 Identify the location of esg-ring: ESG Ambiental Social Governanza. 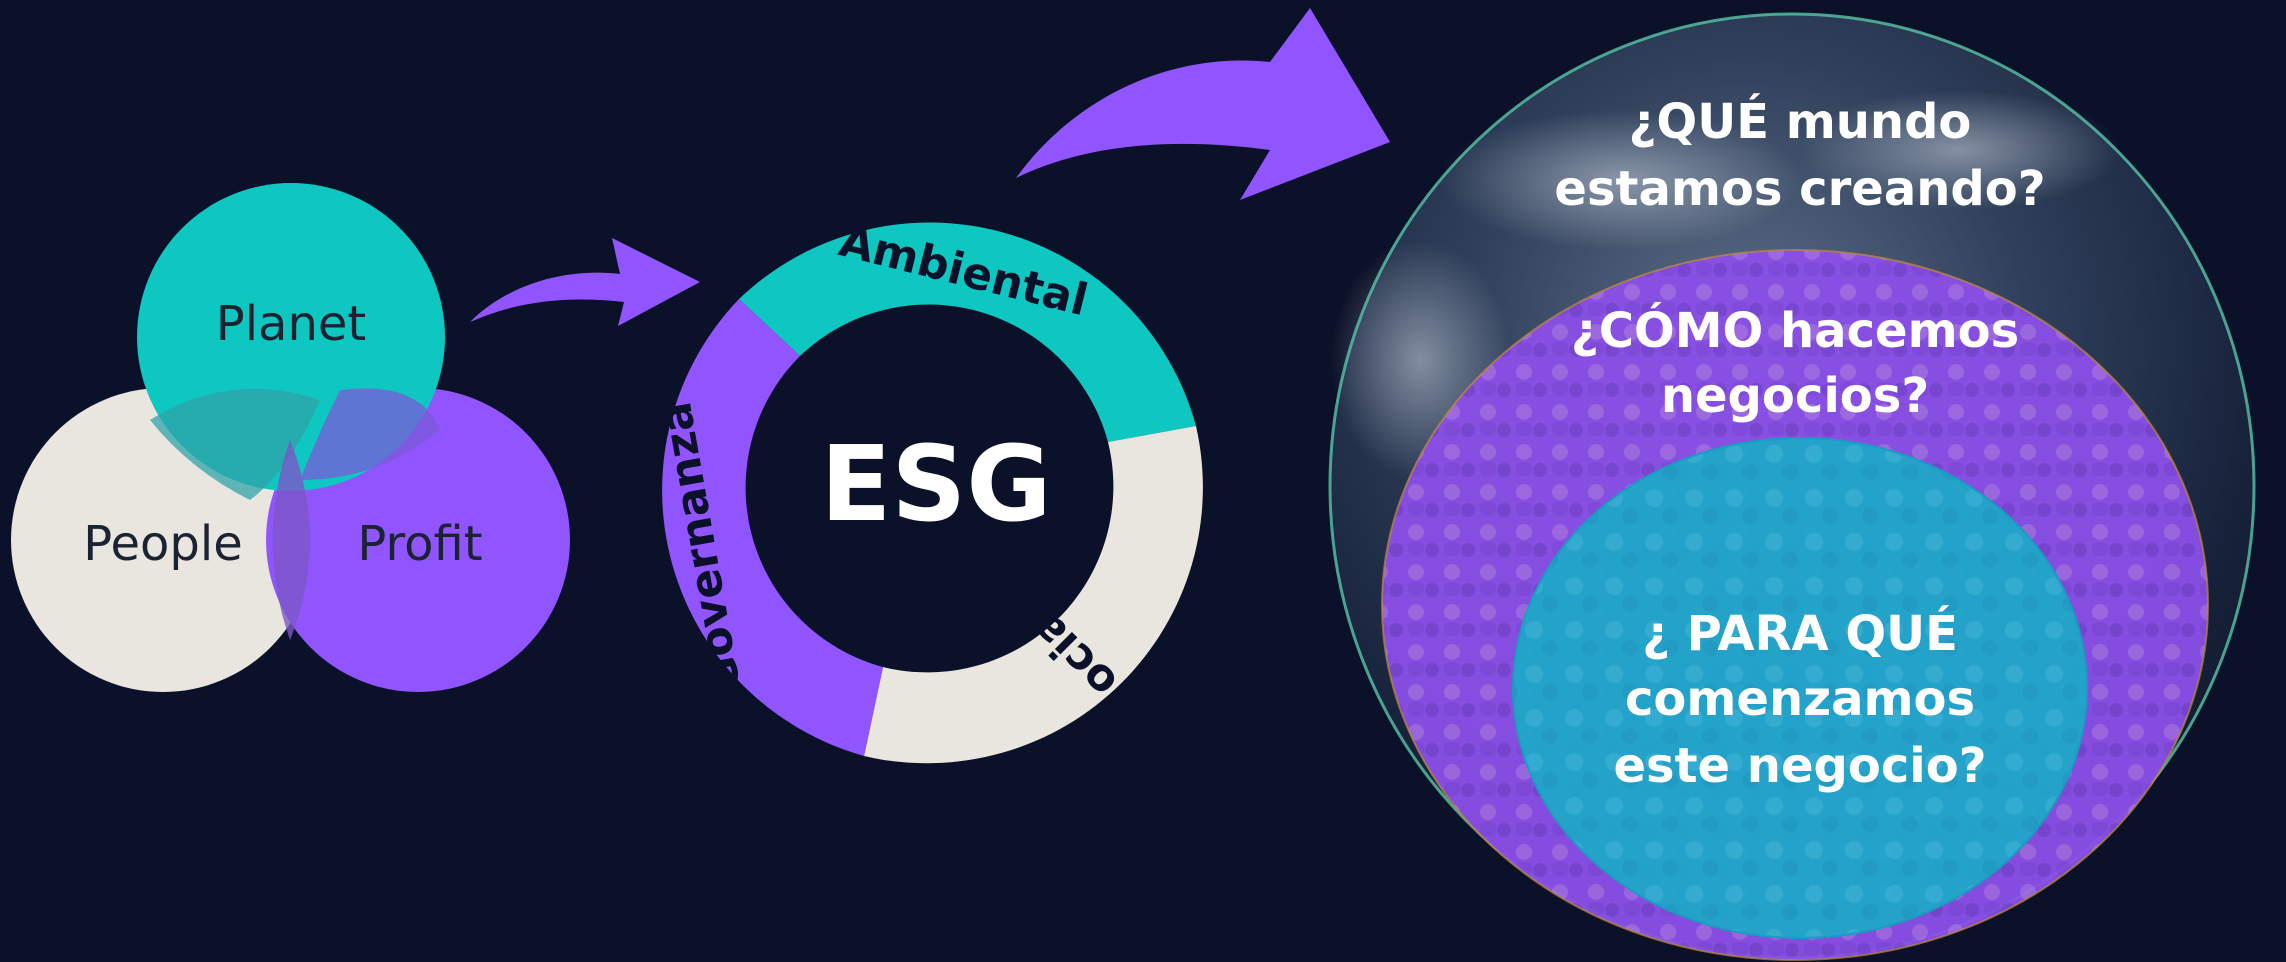
(926, 490).